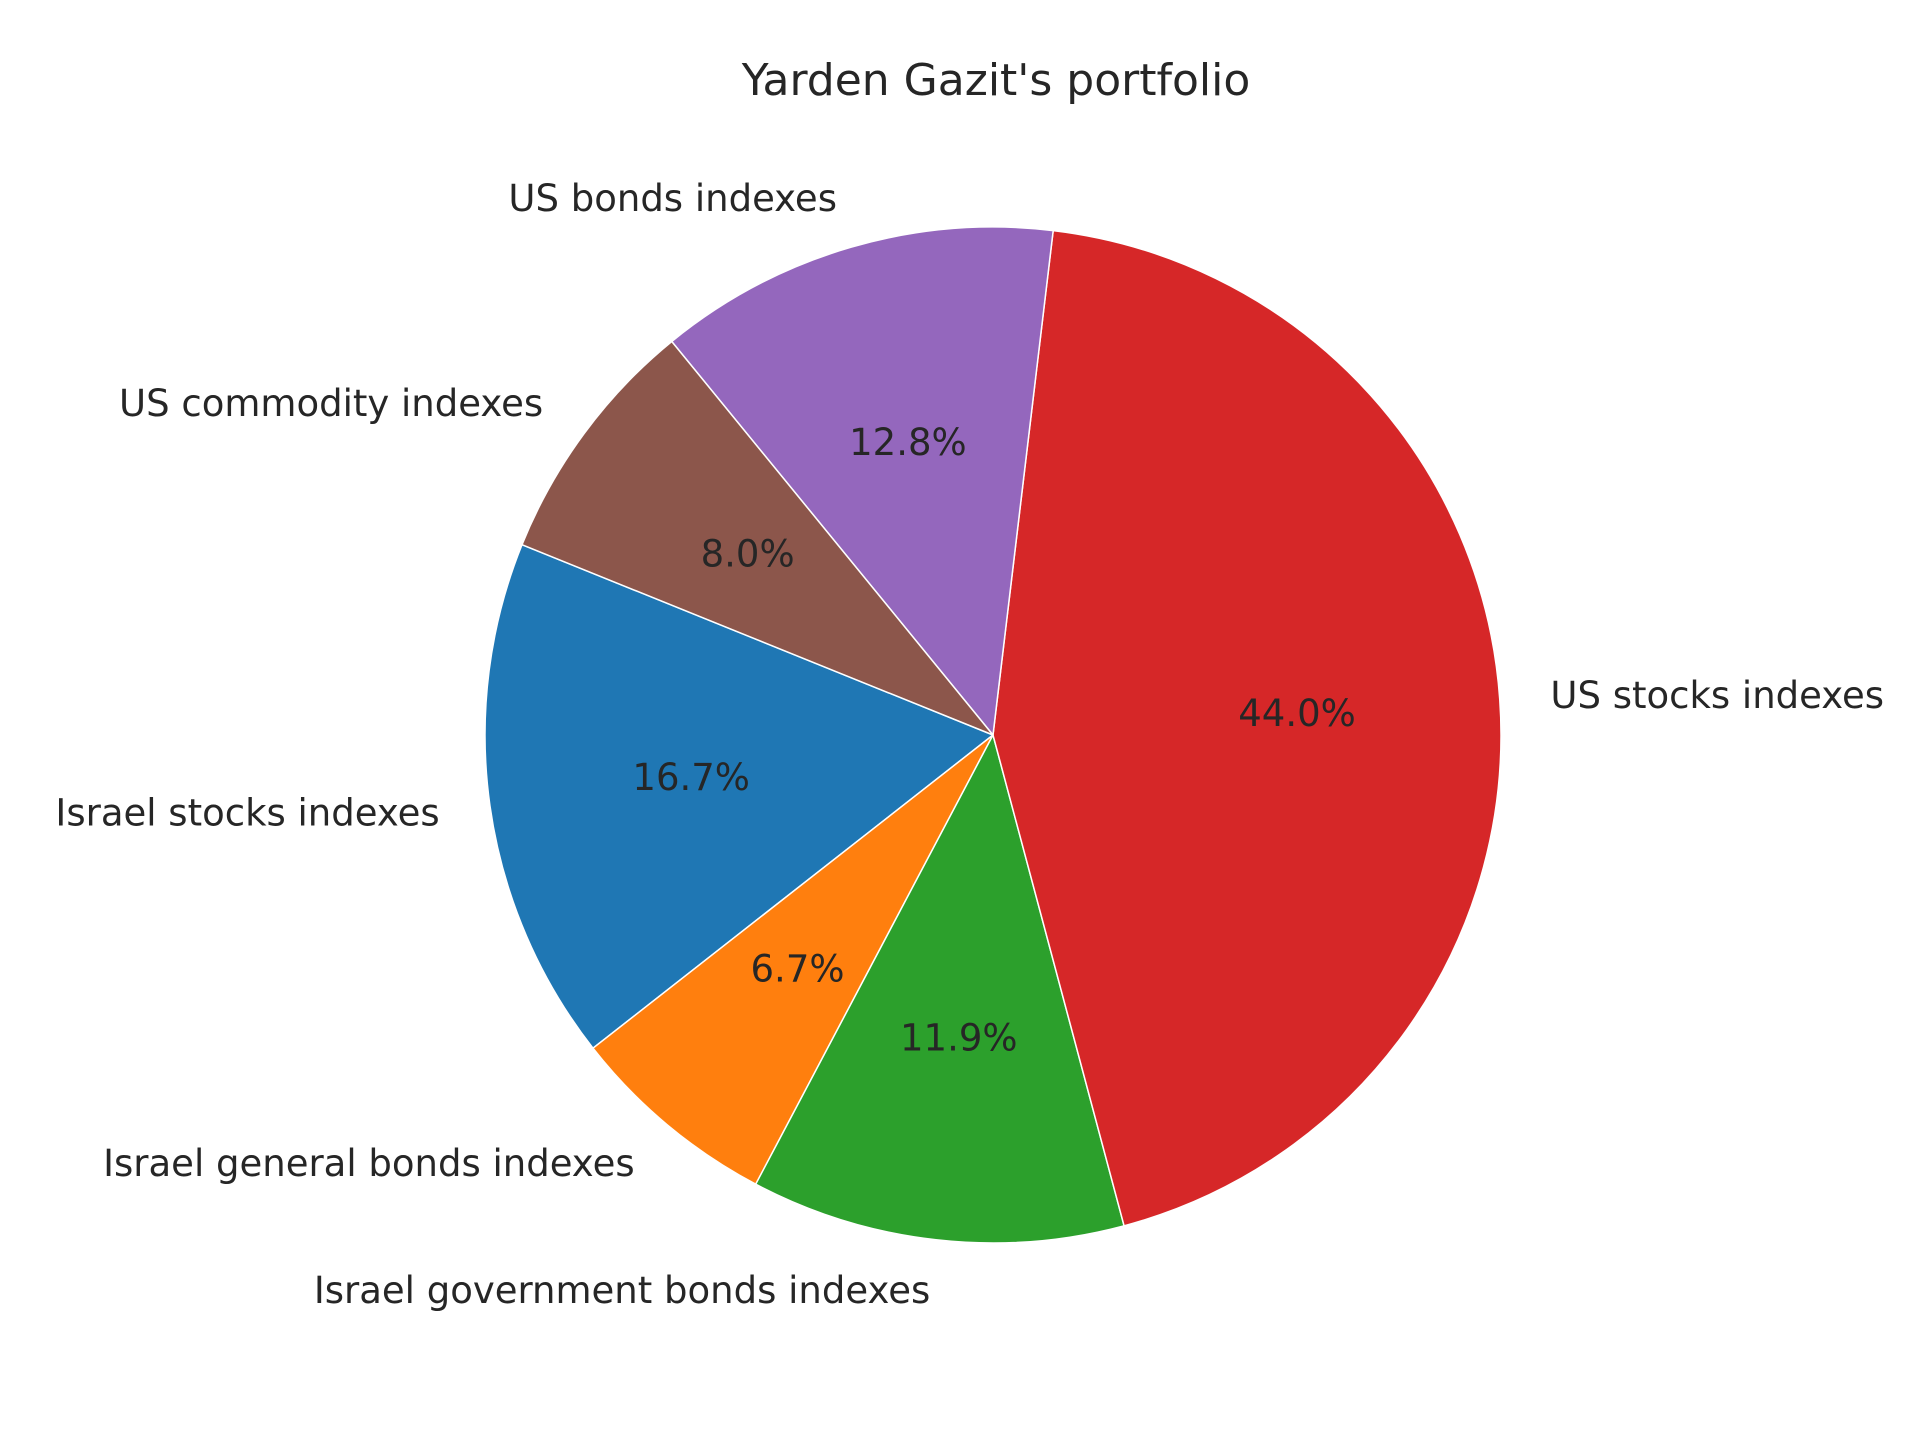 The height and width of the screenshot is (1440, 1920). What do you see at coordinates (331, 403) in the screenshot?
I see `slice-label-us-commodity-indexes: US commodity indexes` at bounding box center [331, 403].